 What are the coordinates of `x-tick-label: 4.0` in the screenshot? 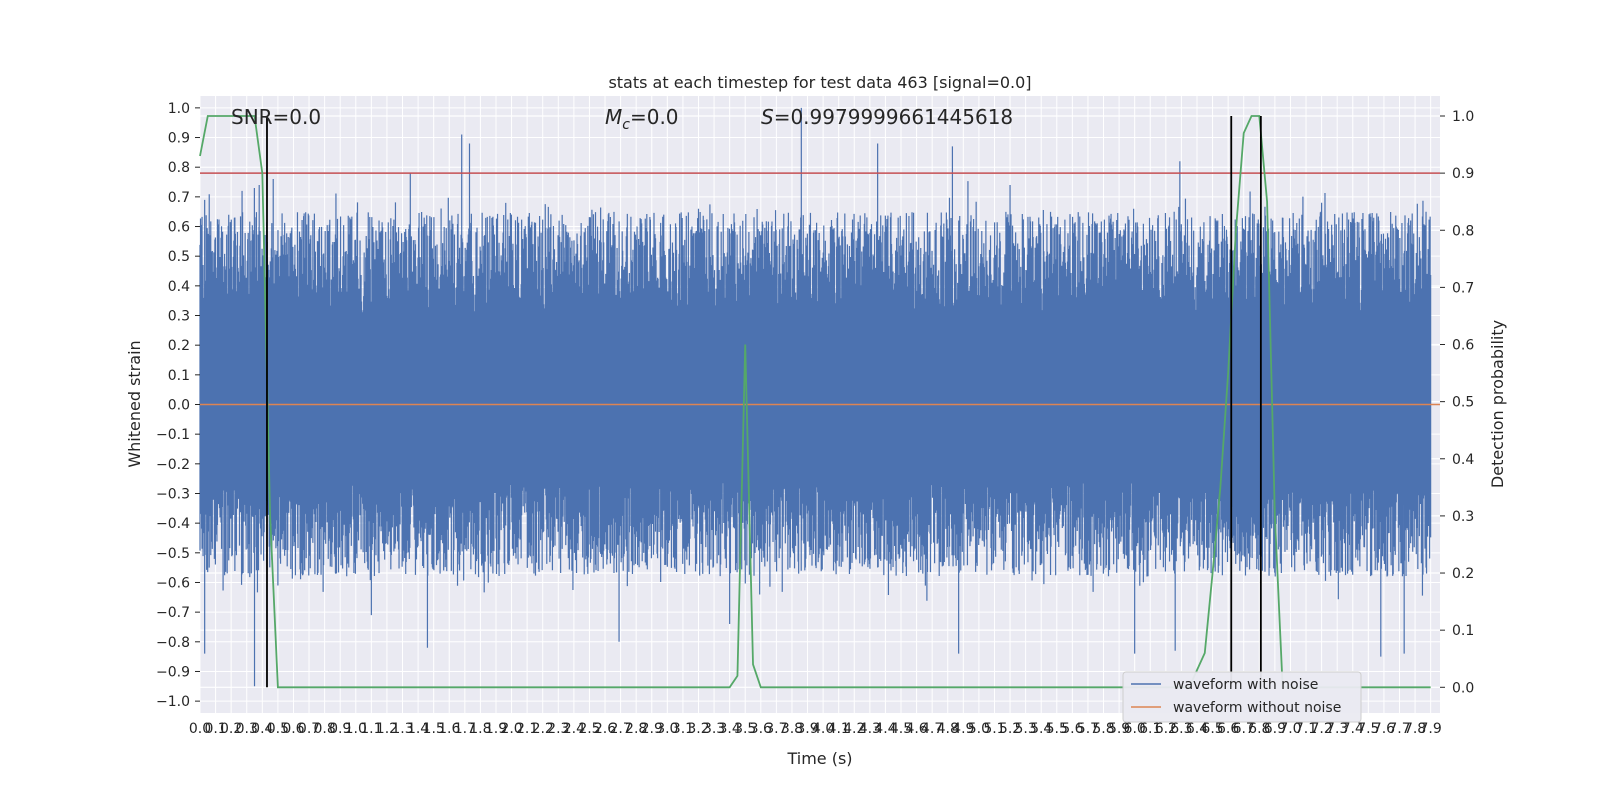 It's located at (823, 729).